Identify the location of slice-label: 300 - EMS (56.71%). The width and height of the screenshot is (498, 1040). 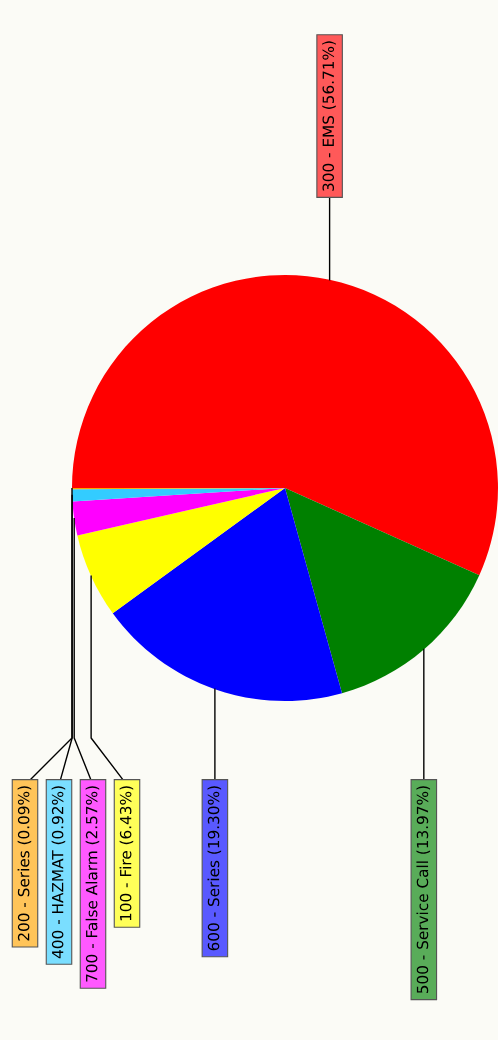
(329, 116).